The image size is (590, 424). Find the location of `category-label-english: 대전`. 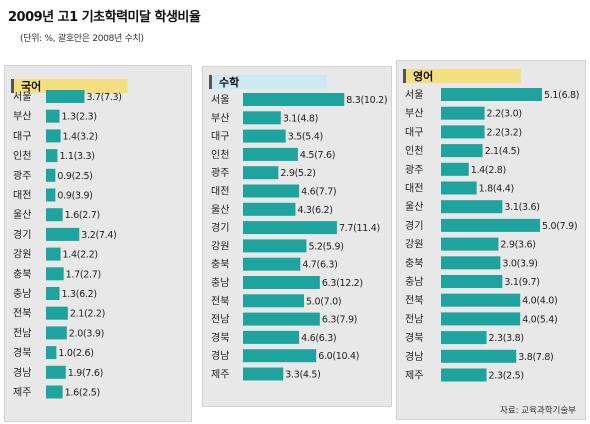

category-label-english: 대전 is located at coordinates (414, 189).